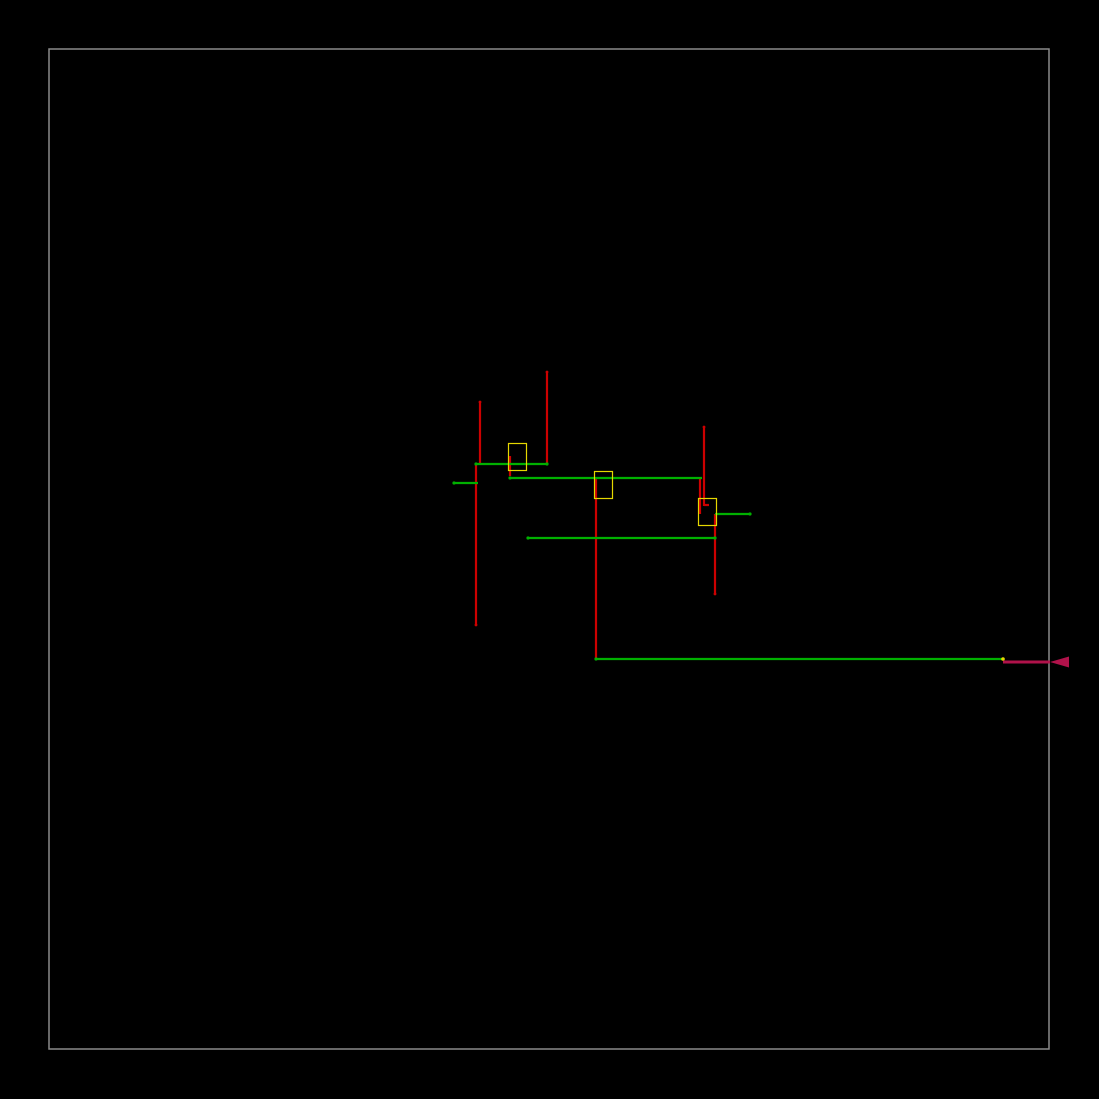 The width and height of the screenshot is (1099, 1099). I want to click on cells, so click(612, 484).